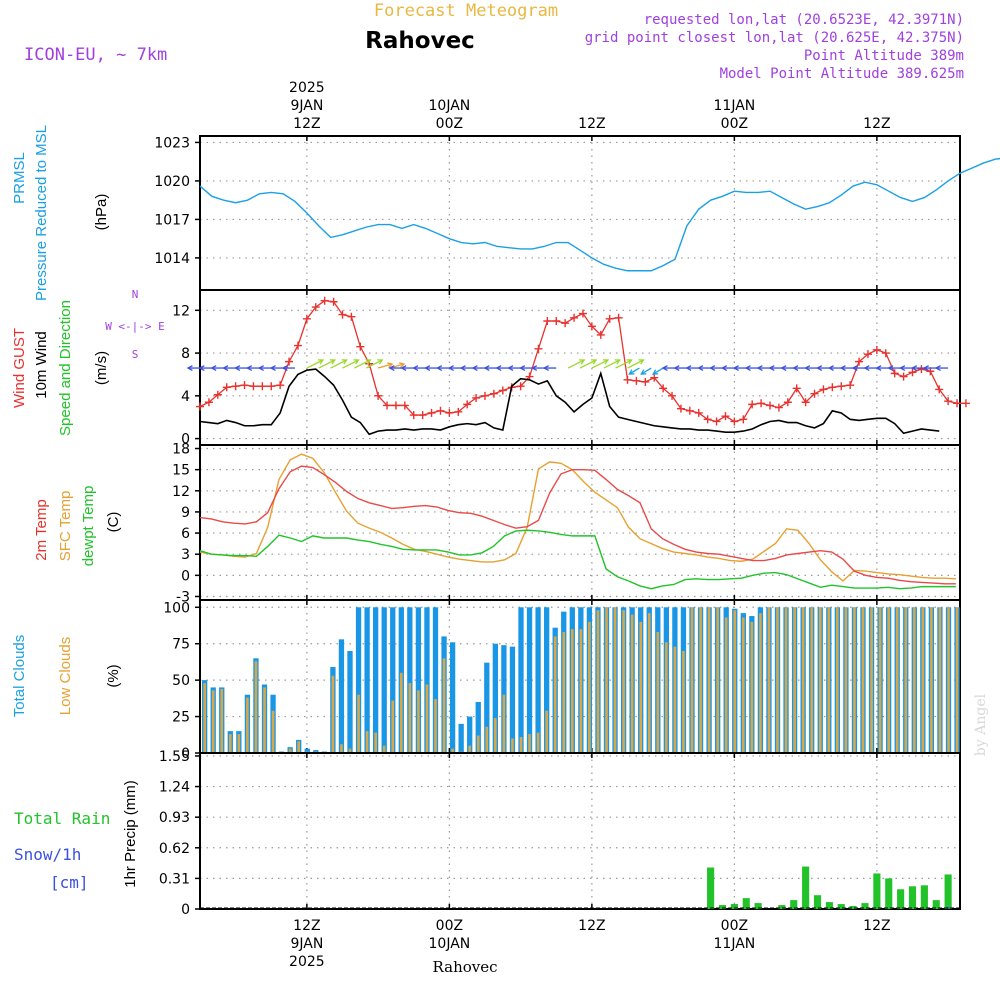  I want to click on wind-panel: 0 4 8 12, so click(571, 368).